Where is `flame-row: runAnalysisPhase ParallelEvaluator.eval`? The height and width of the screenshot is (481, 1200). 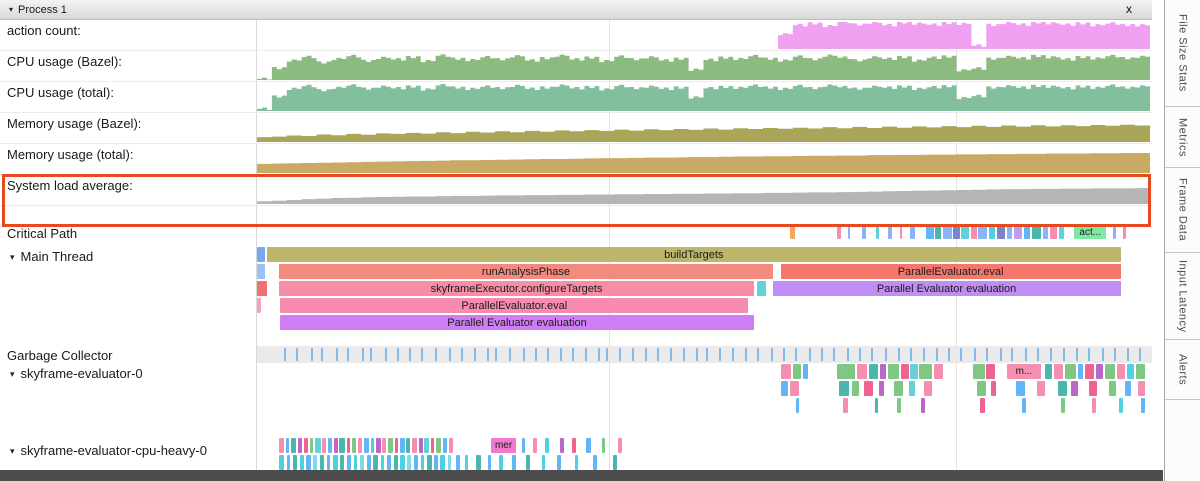
flame-row: runAnalysisPhase ParallelEvaluator.eval is located at coordinates (704, 271).